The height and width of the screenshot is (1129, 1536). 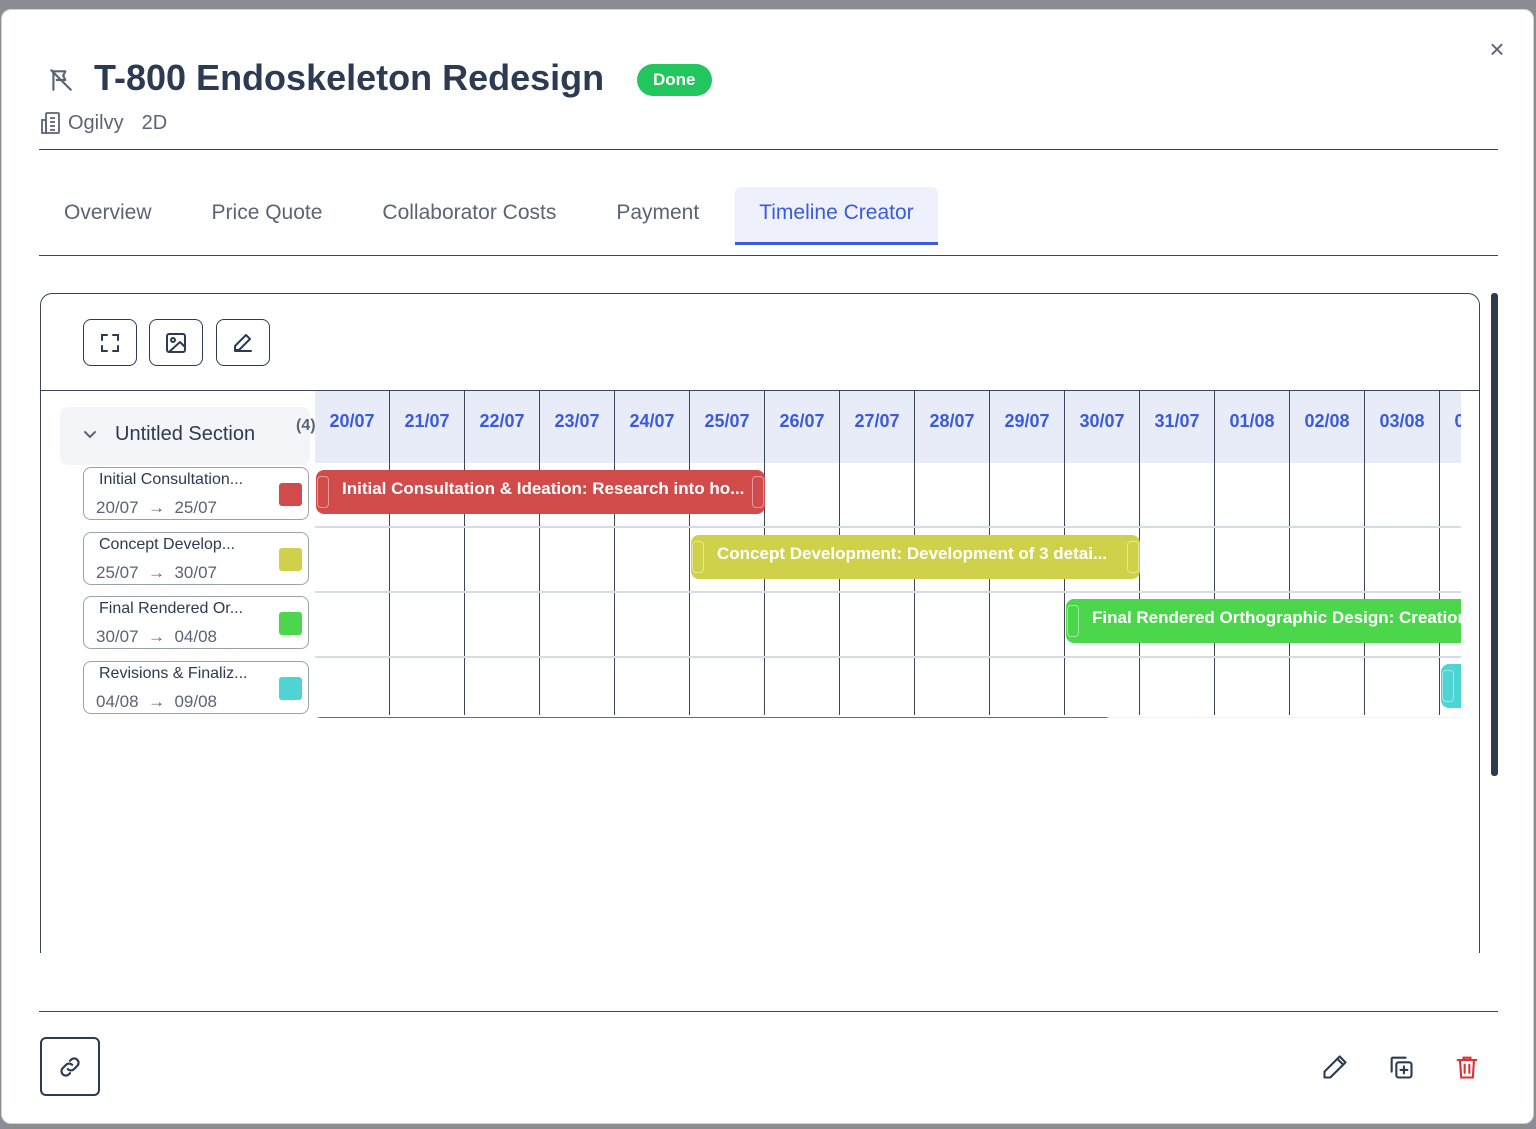 I want to click on task-dates: 25/07 → 30/07, so click(x=156, y=573).